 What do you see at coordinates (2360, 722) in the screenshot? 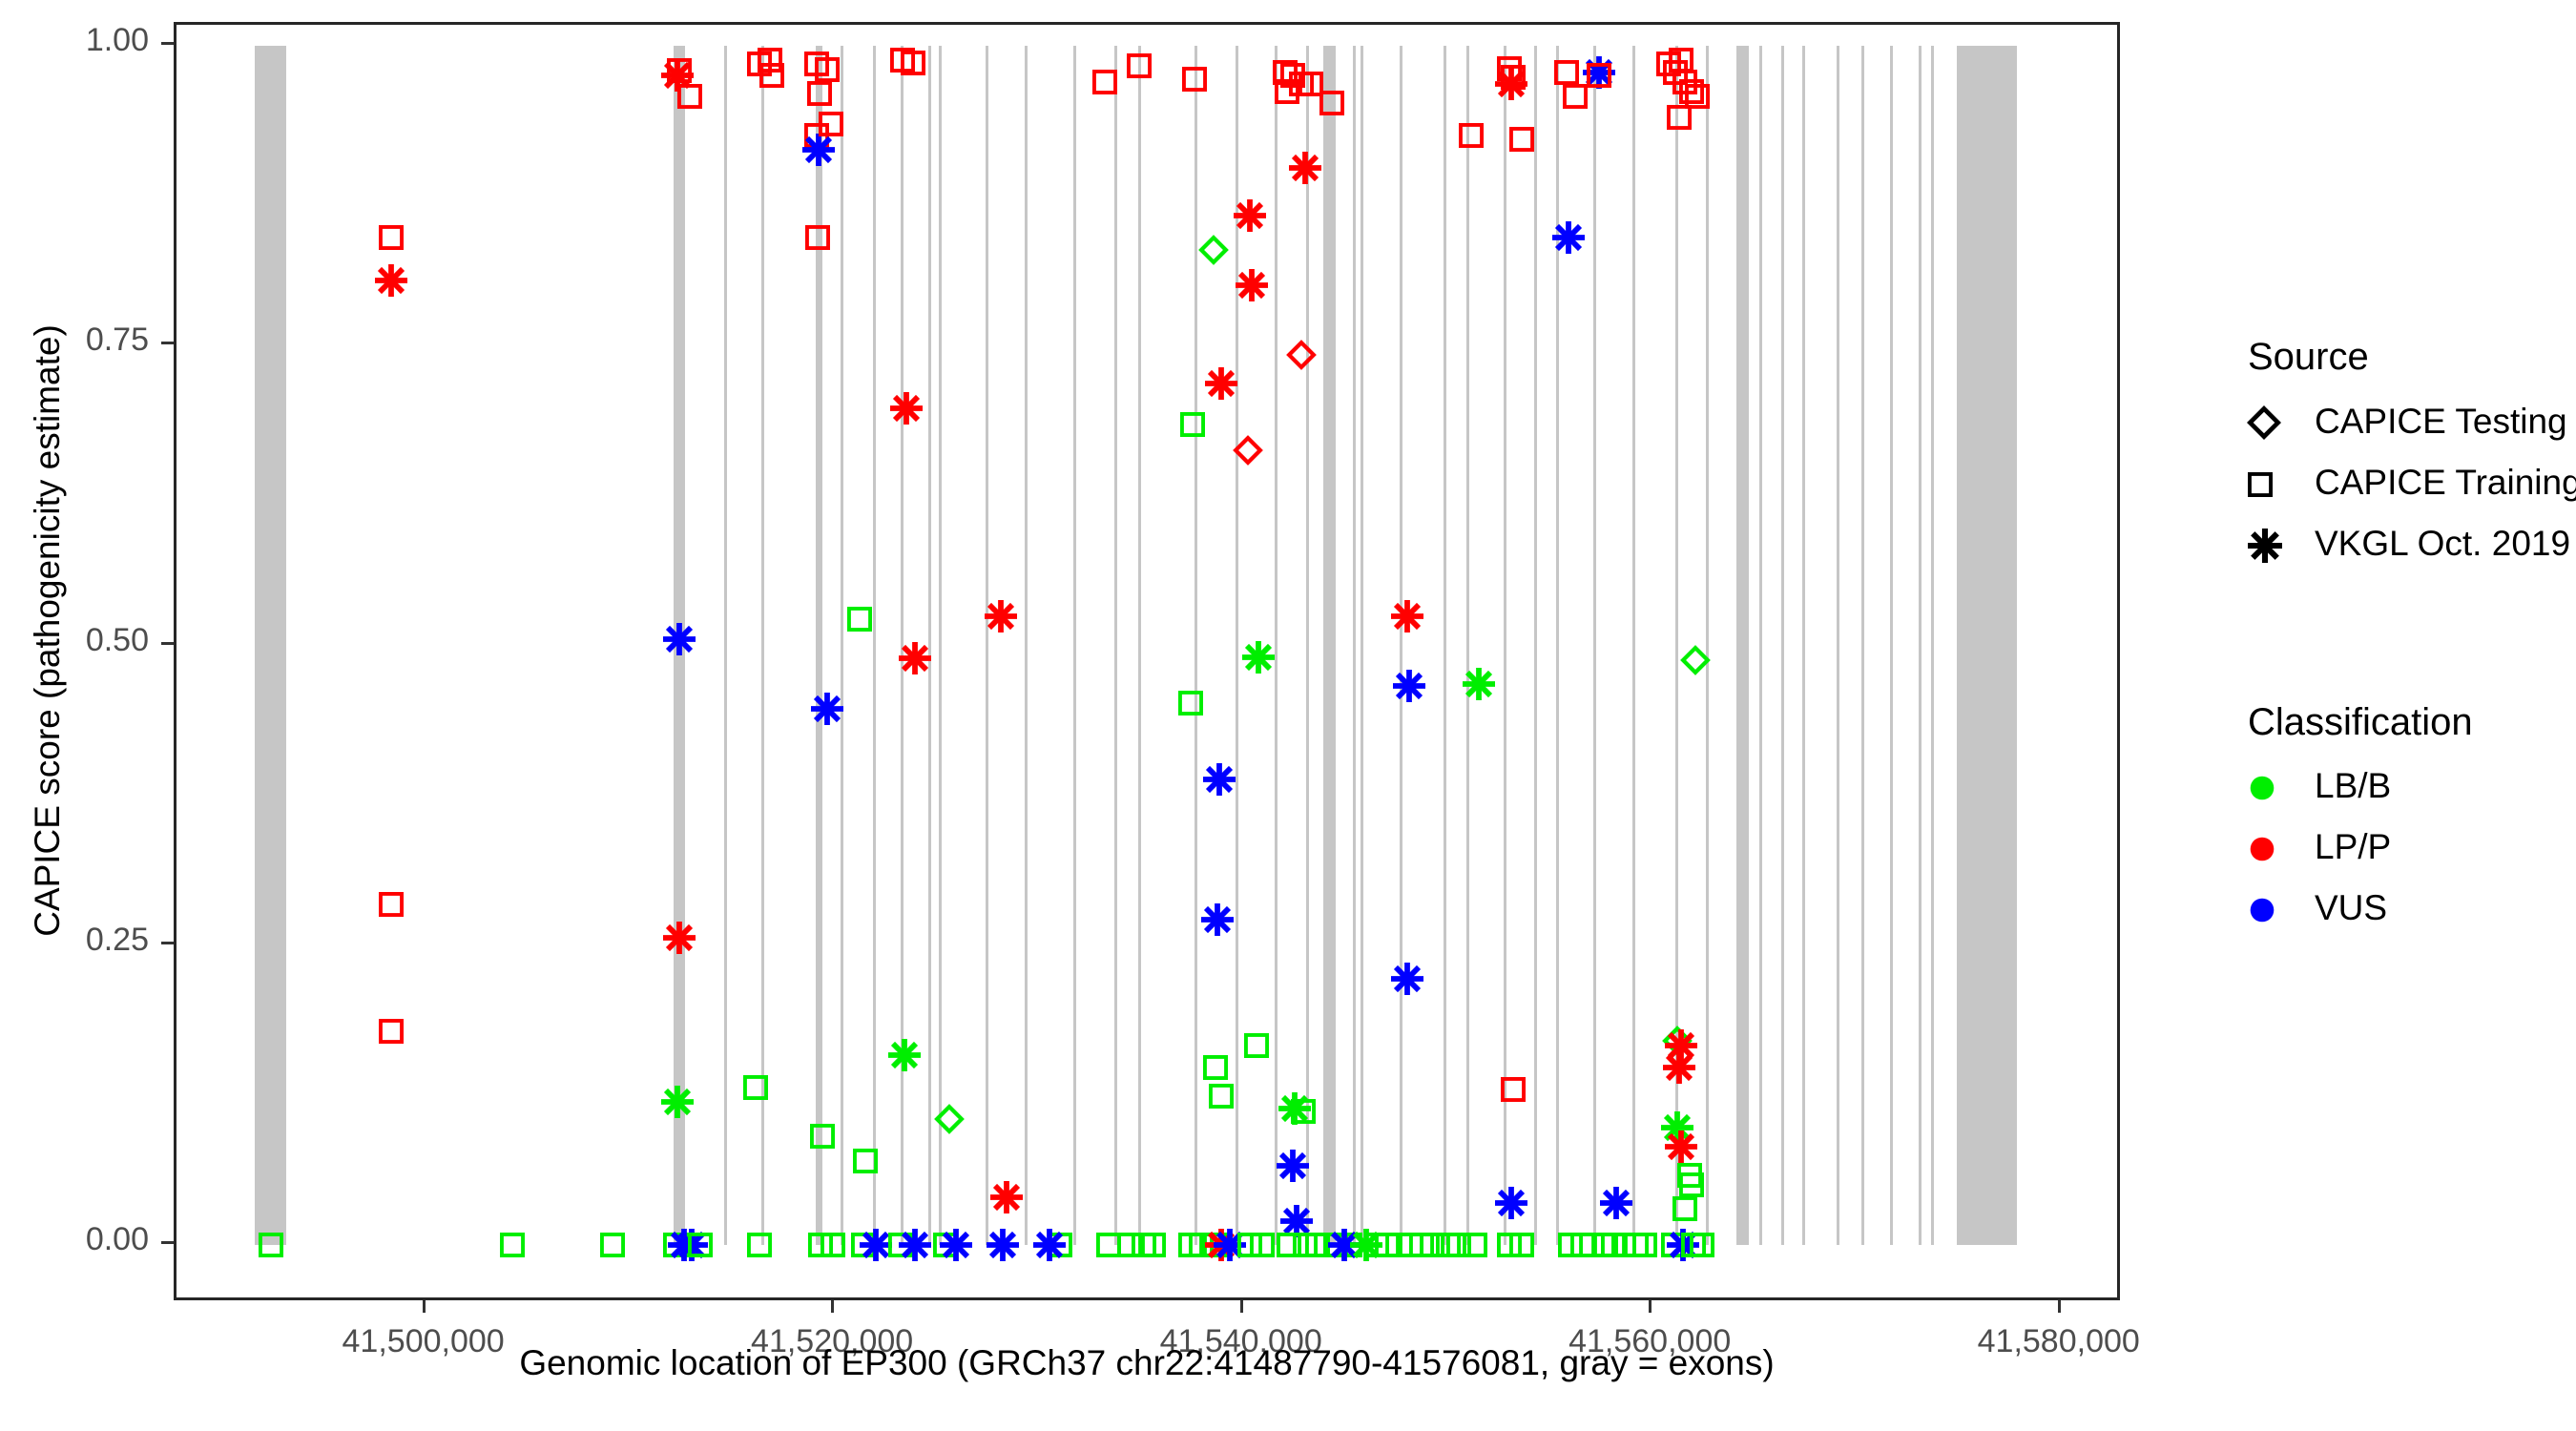
I see `legend-title-classification: Classification` at bounding box center [2360, 722].